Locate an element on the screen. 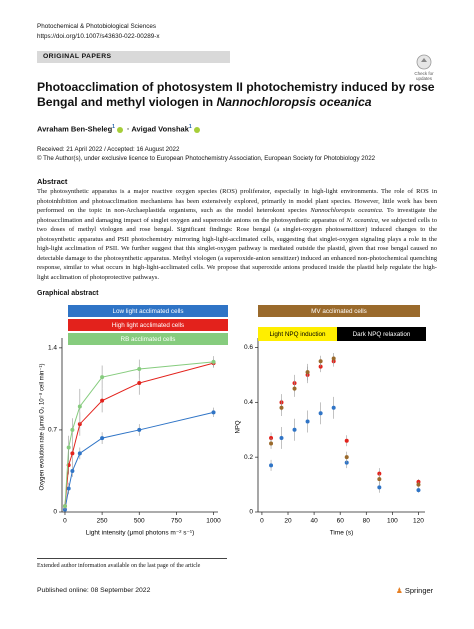 The image size is (474, 629). legend-label: RB acclimated cells is located at coordinates (148, 339).